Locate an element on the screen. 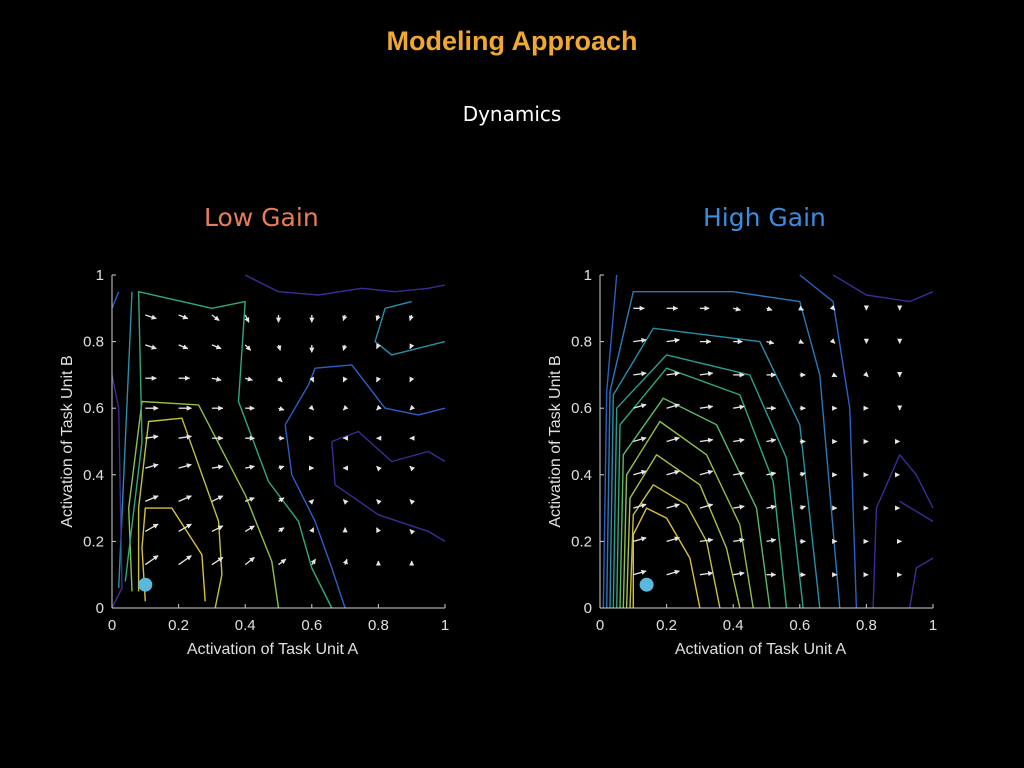  high-gain-x-tick-label: 0.2 is located at coordinates (666, 625).